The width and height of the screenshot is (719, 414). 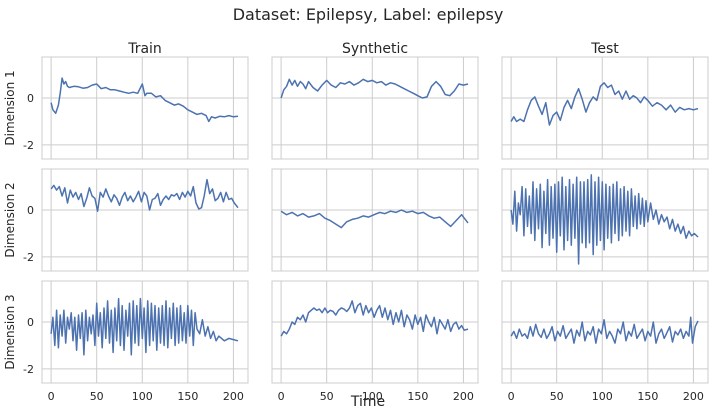 What do you see at coordinates (368, 14) in the screenshot?
I see `figure-title: Dataset: Epilepsy, Label: epilepsy` at bounding box center [368, 14].